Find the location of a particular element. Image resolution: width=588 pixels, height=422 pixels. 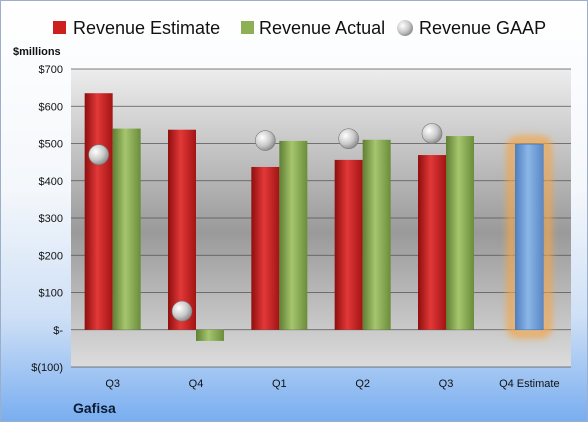

legend-label-revenue-actual: Revenue Actual is located at coordinates (322, 28).